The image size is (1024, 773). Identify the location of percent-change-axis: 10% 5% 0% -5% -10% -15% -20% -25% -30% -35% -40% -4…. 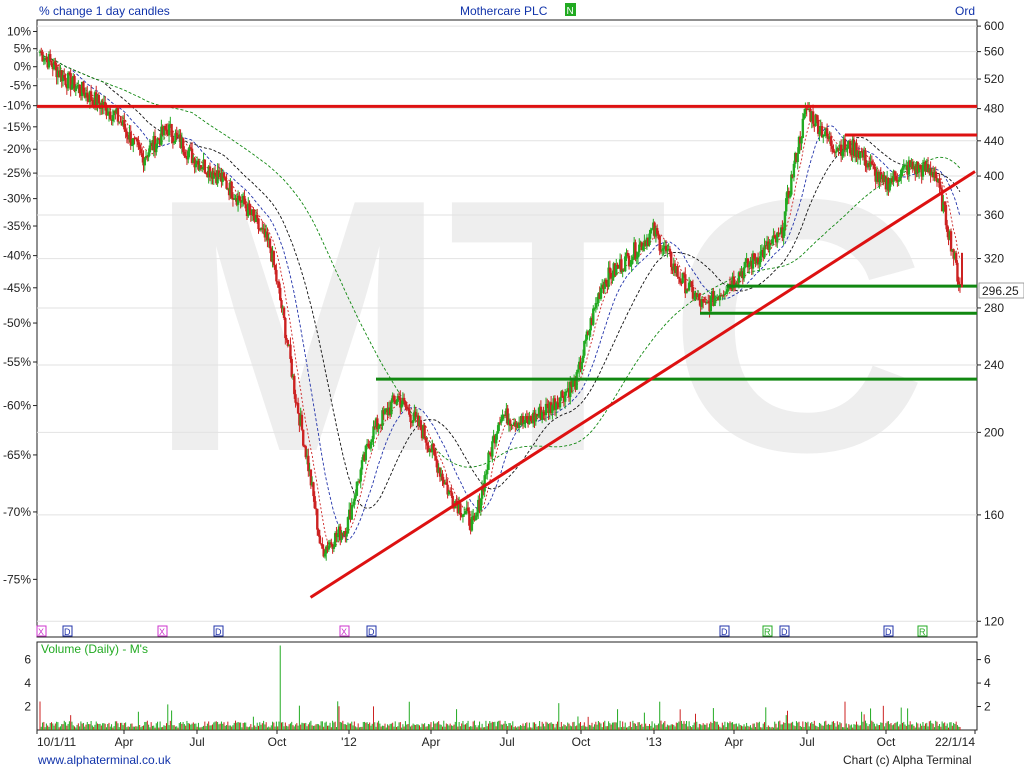
(20, 305).